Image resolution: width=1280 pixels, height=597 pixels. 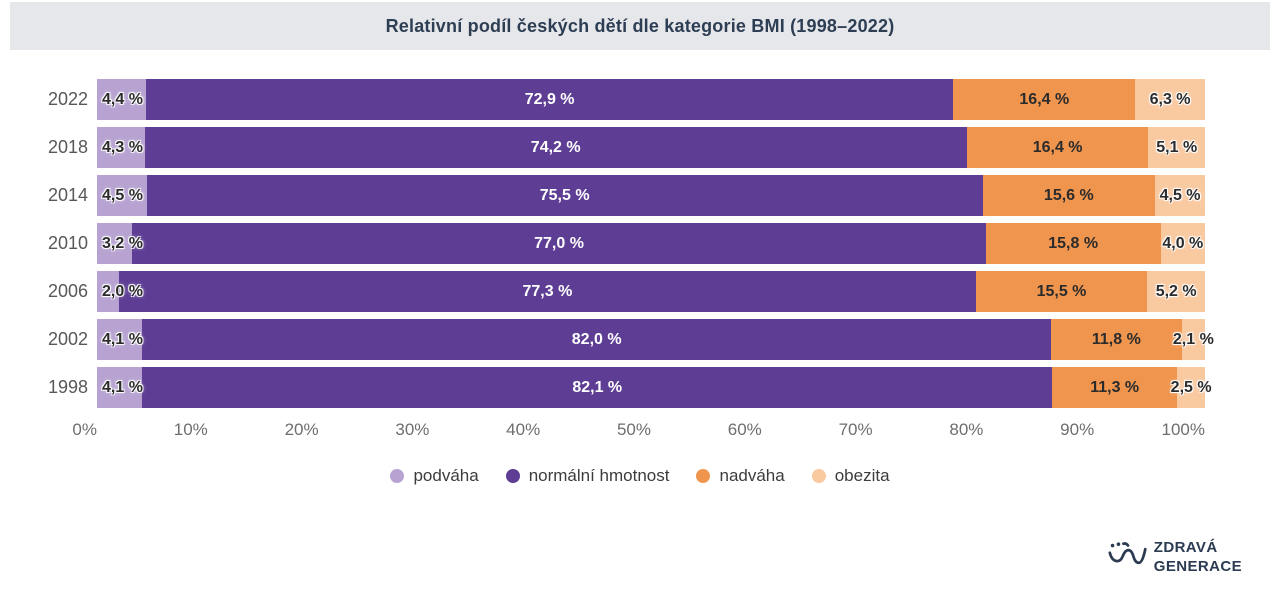 I want to click on stacked-bar-2014: 4,5 % 75,5 % 15,6 % 4,5 %, so click(x=651, y=195).